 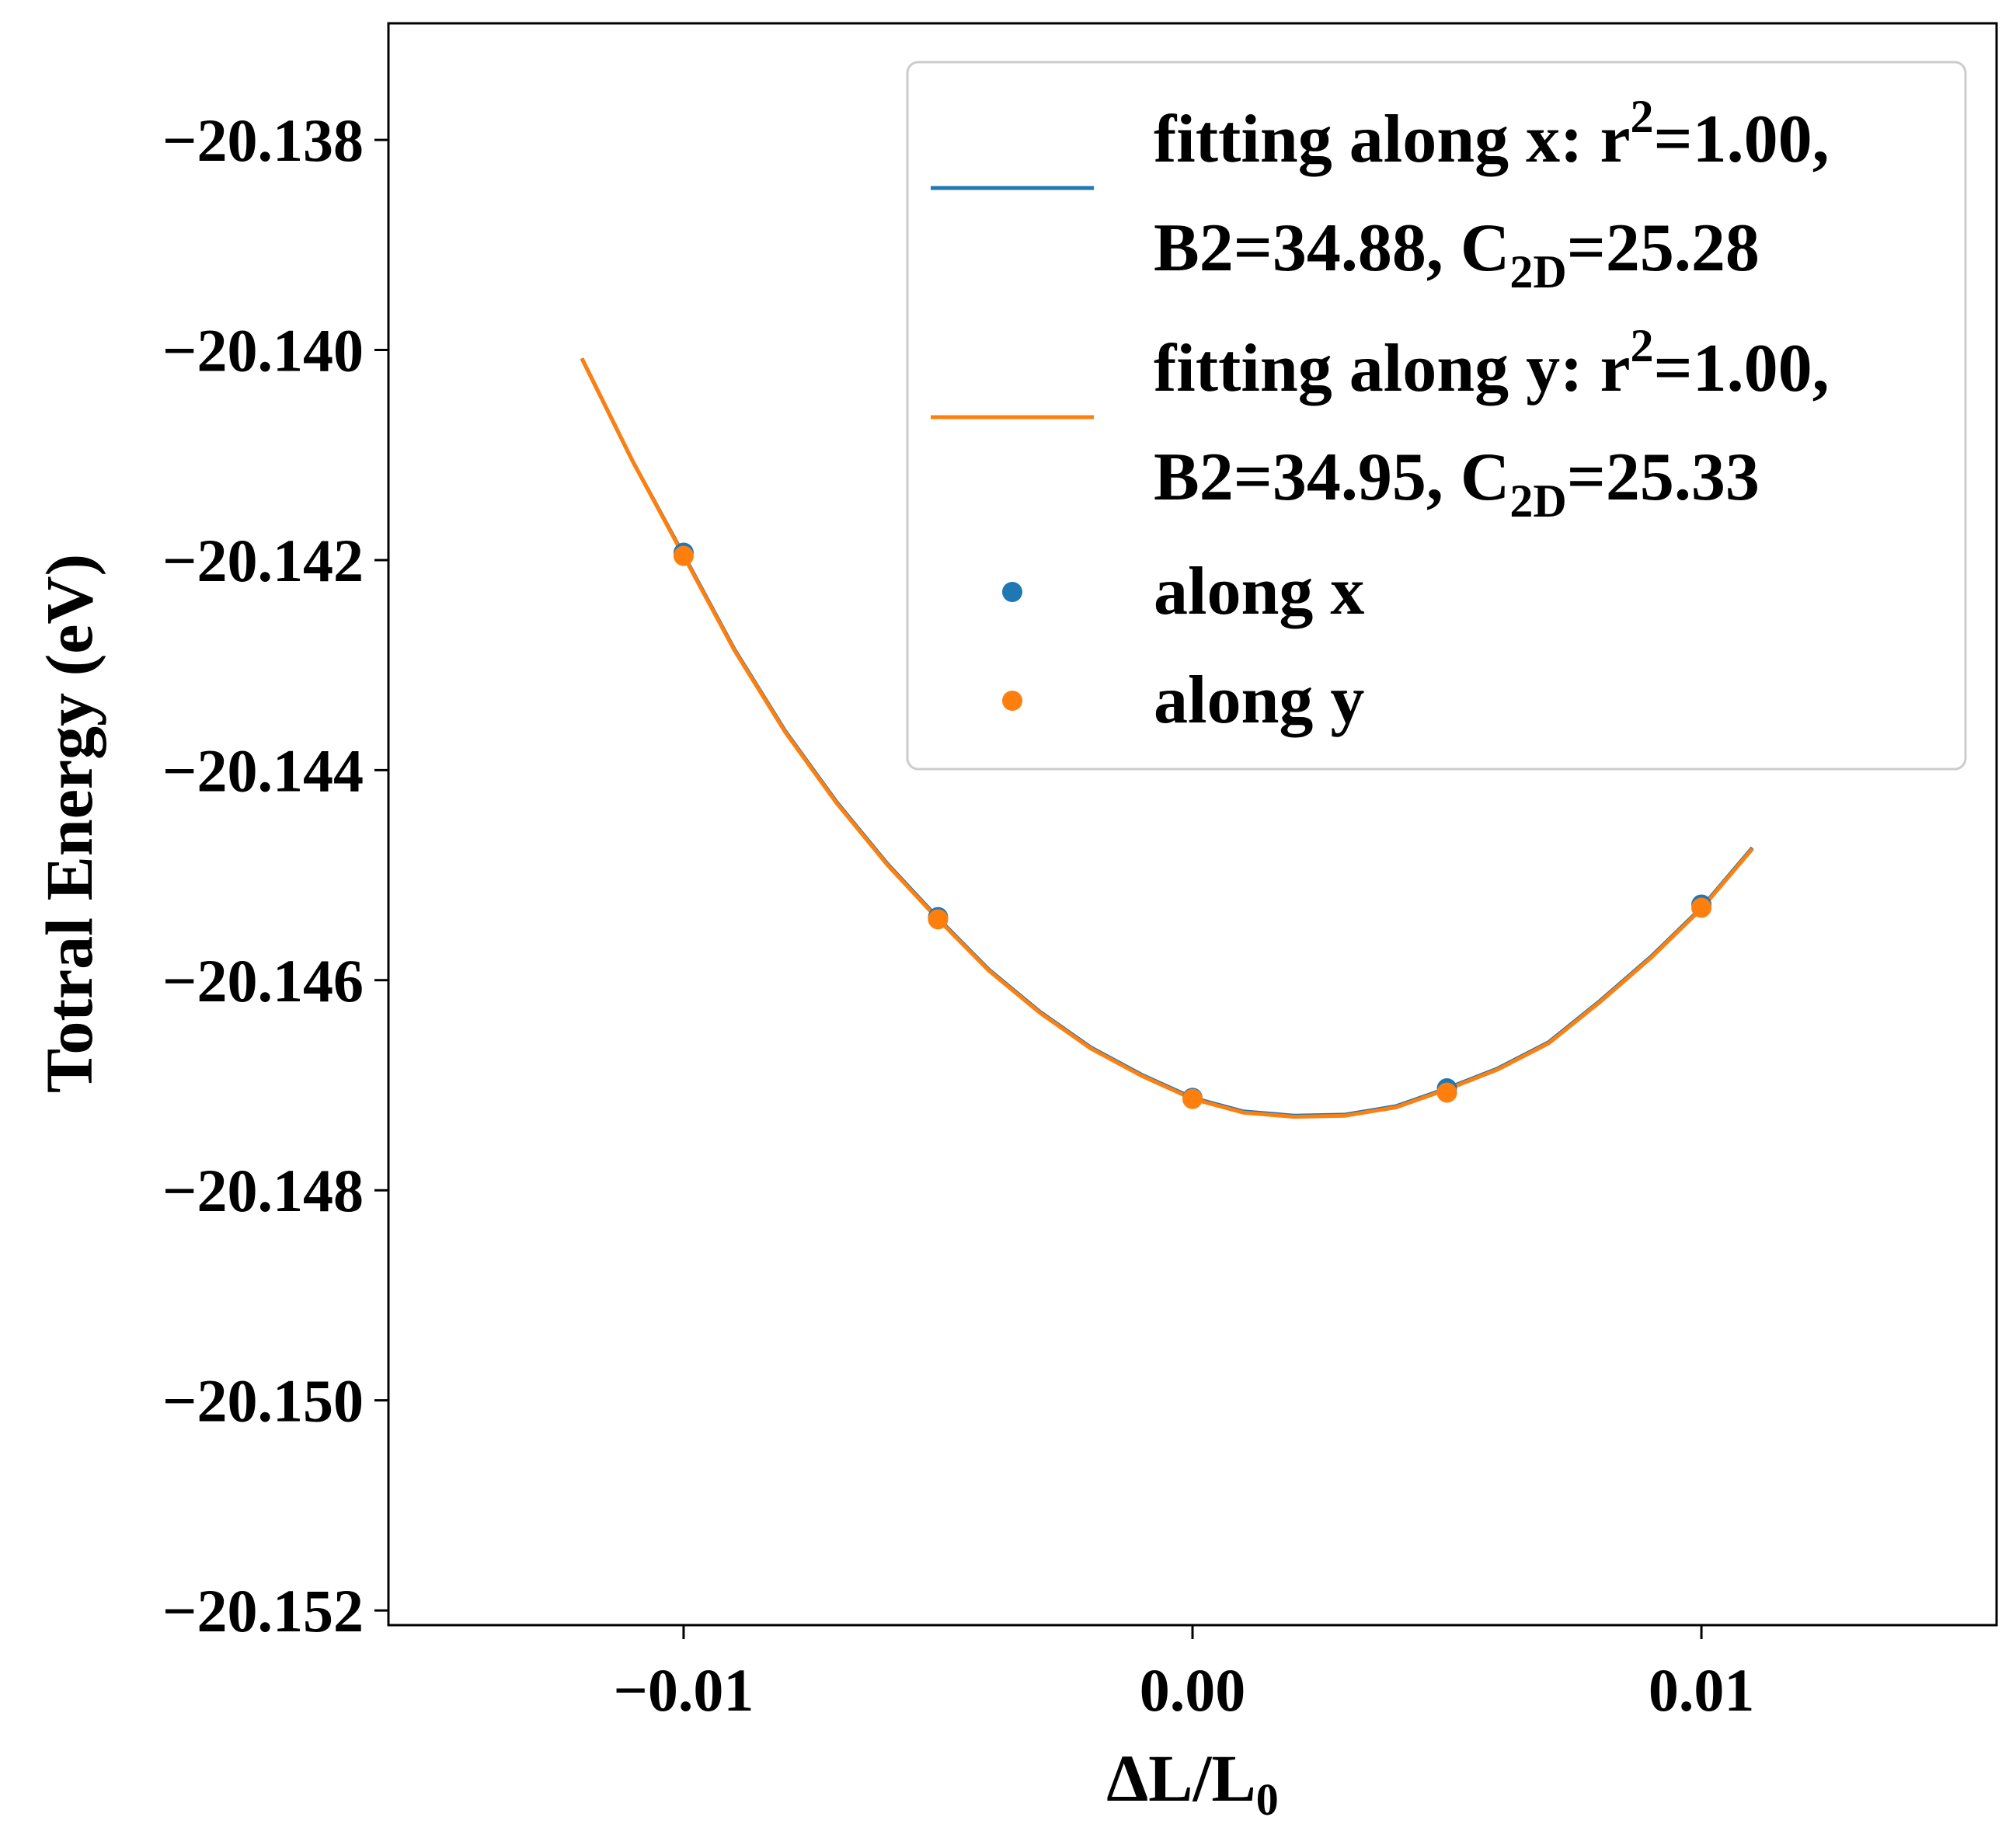 I want to click on y-tick-label: −20.142, so click(x=263, y=560).